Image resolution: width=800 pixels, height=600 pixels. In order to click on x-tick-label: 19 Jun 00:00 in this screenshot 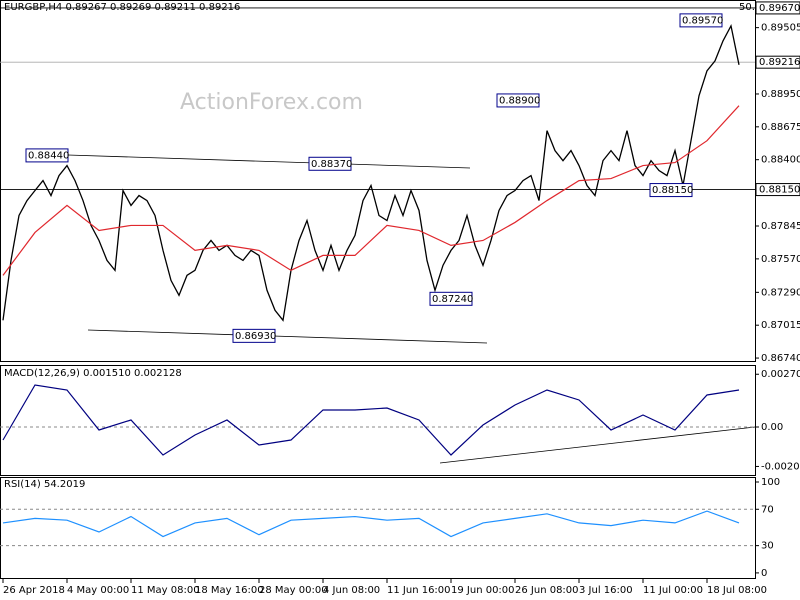, I will do `click(483, 590)`.